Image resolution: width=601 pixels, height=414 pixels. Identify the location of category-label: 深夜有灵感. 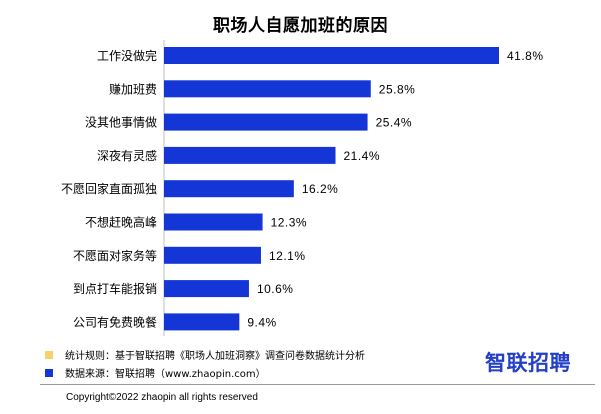
(127, 155).